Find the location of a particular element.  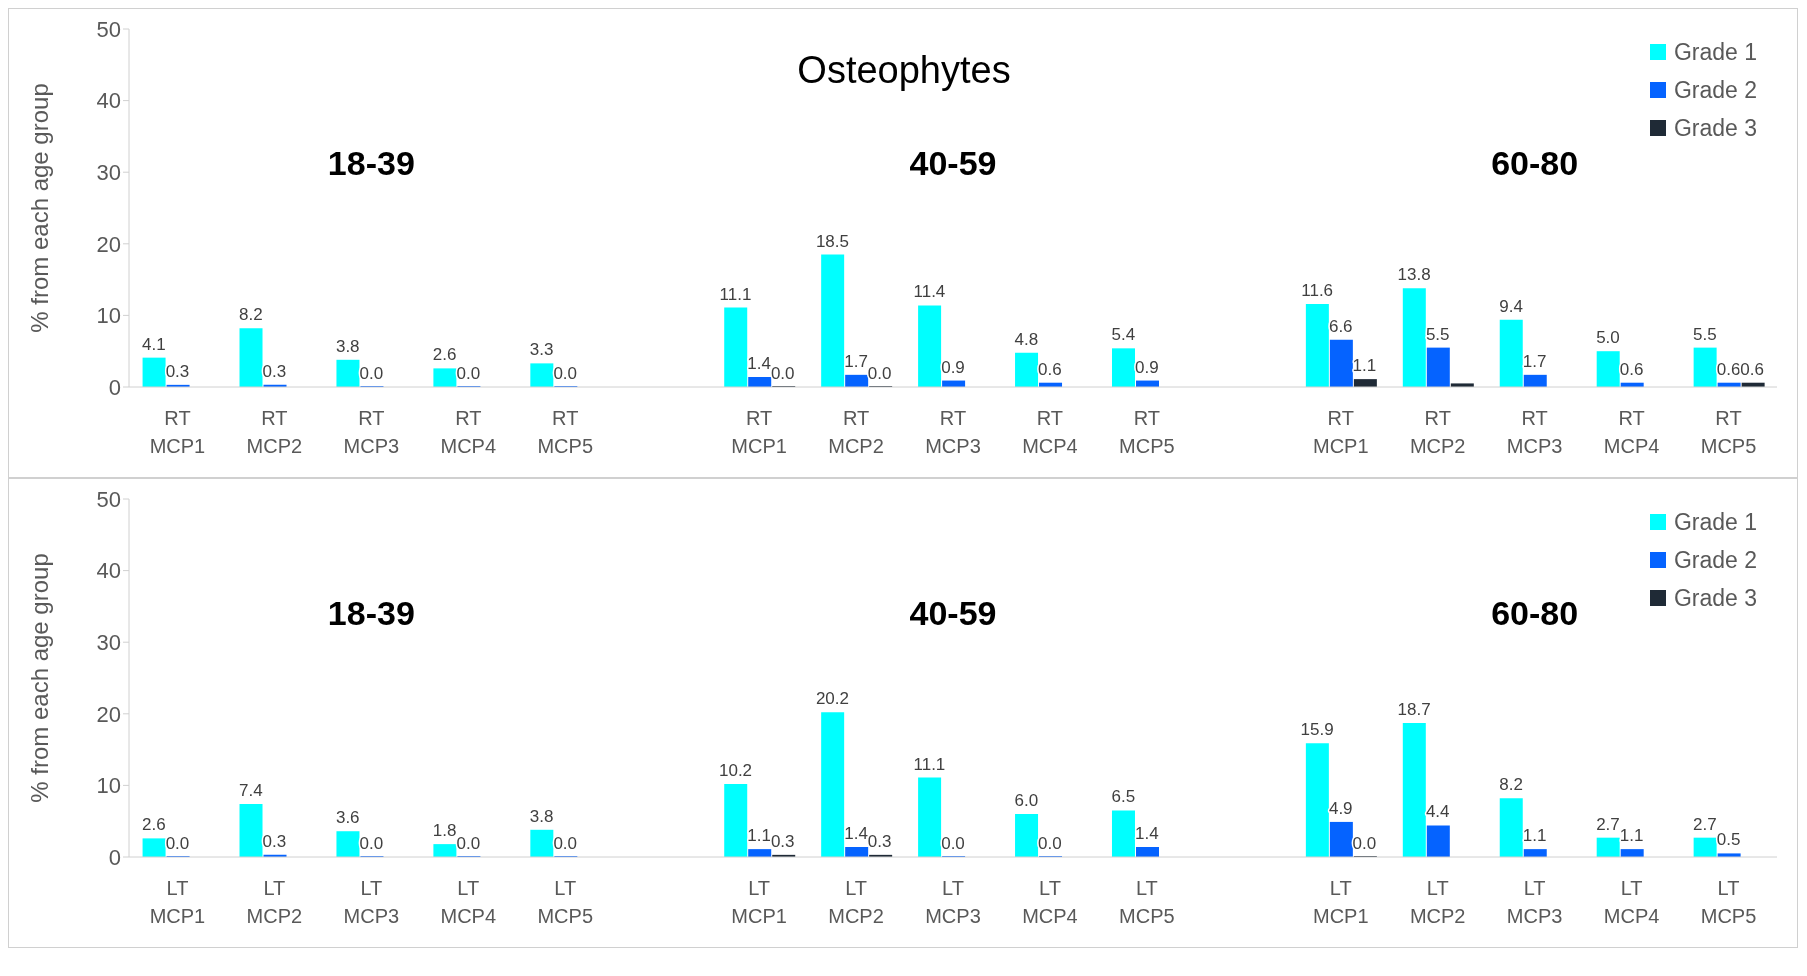

y-tick-label: 10 is located at coordinates (108, 786).